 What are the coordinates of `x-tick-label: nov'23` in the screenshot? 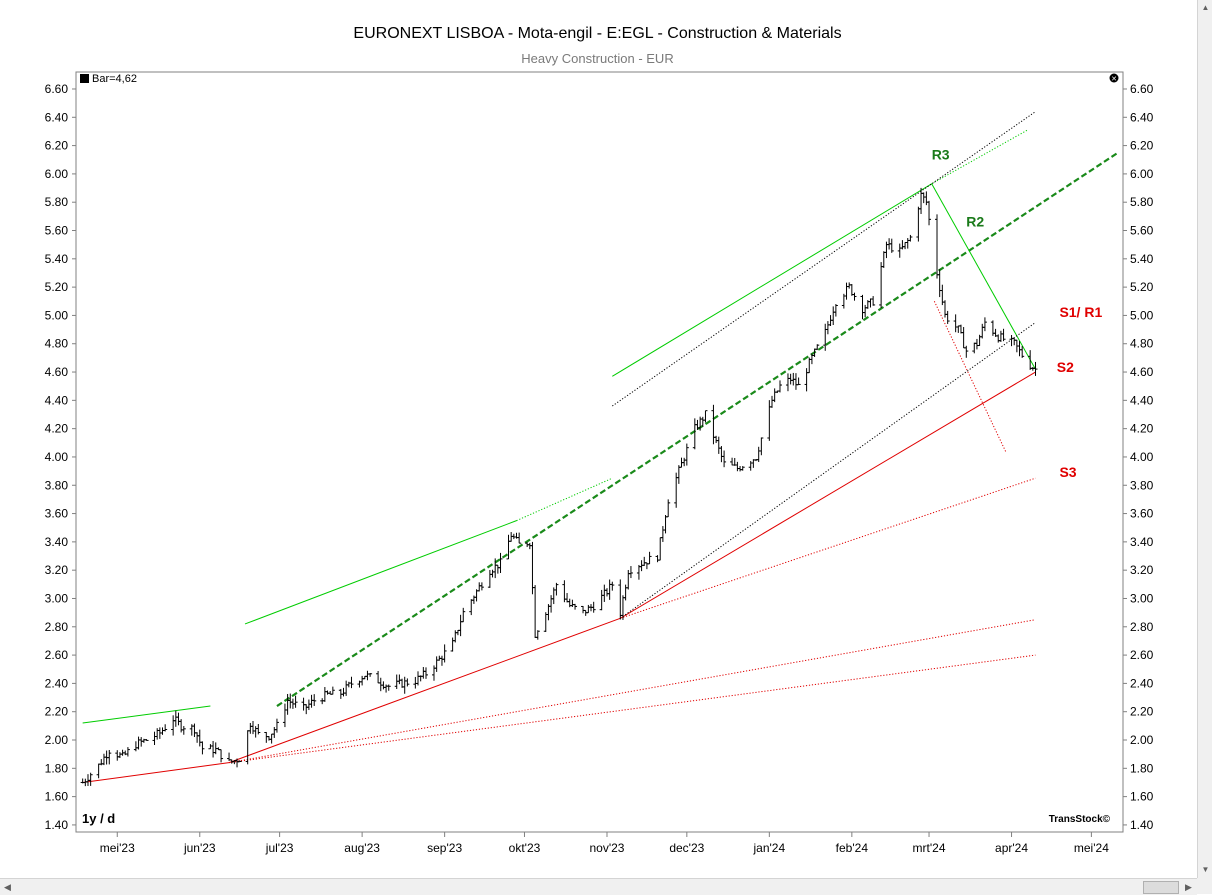 It's located at (606, 848).